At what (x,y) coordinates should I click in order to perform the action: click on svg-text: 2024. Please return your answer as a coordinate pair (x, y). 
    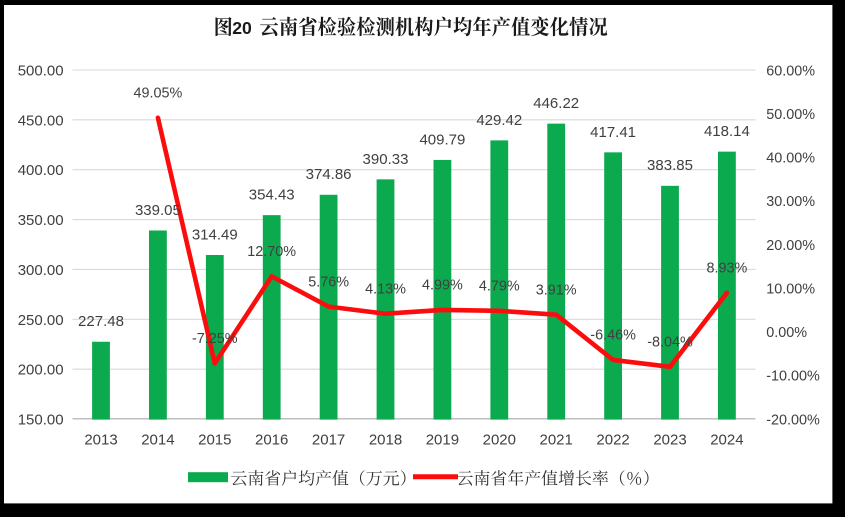
    Looking at the image, I should click on (726, 439).